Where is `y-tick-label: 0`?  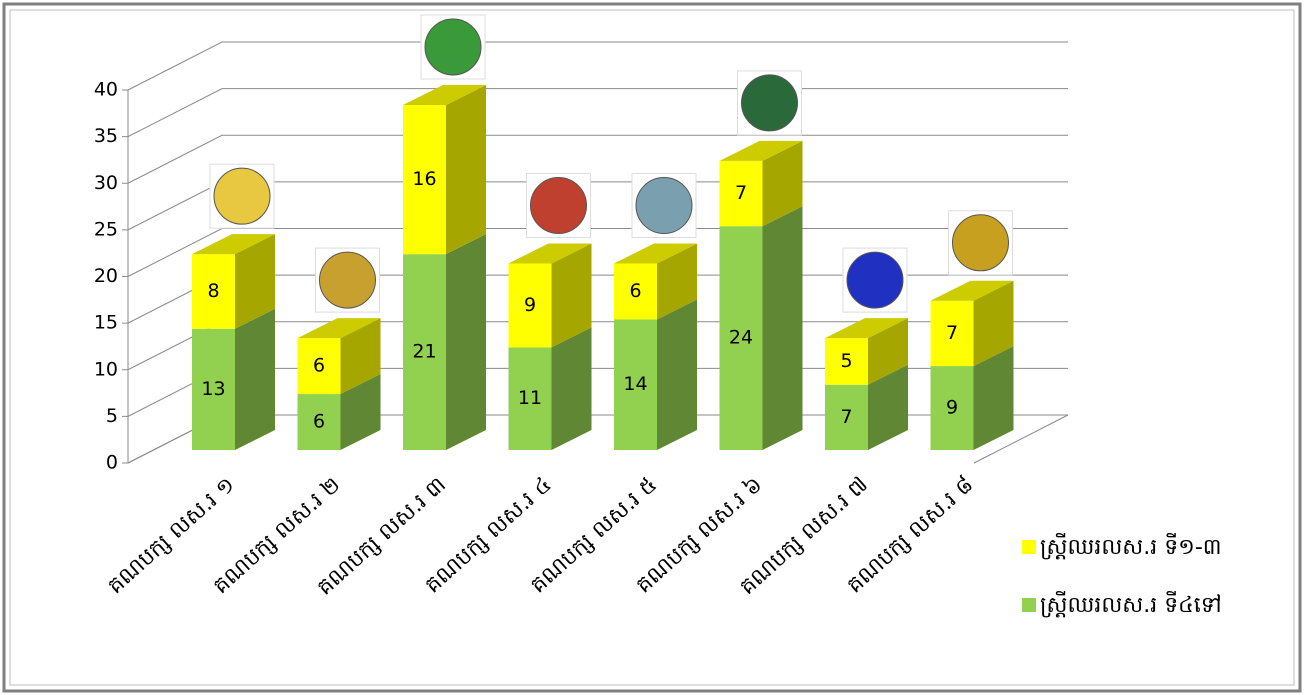
y-tick-label: 0 is located at coordinates (112, 463).